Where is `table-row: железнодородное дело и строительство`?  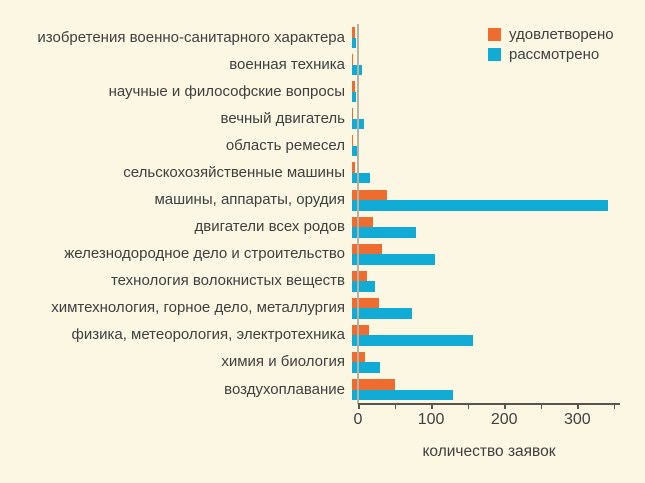
table-row: железнодородное дело и строительство is located at coordinates (322, 254).